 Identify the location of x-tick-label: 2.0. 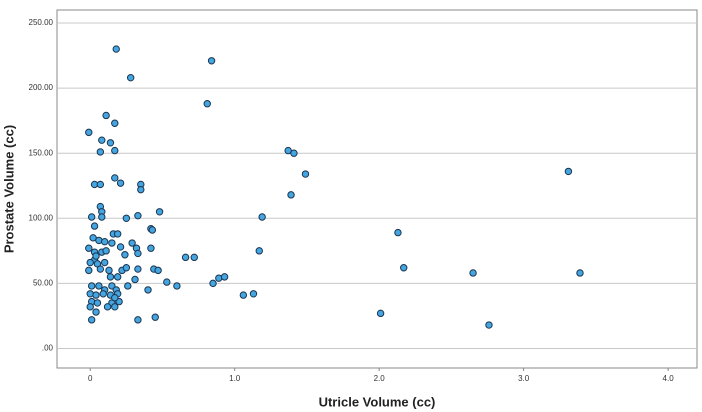
(380, 378).